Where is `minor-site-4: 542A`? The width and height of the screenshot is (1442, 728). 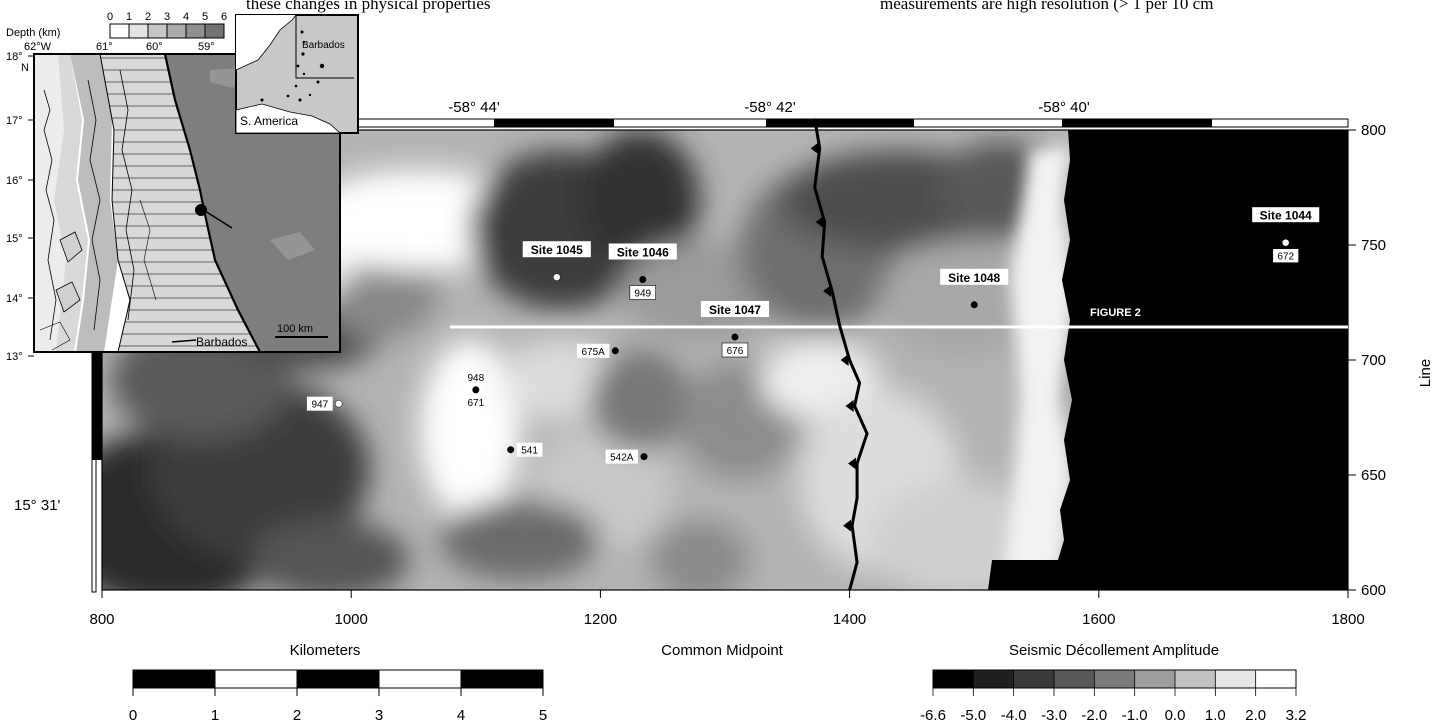 minor-site-4: 542A is located at coordinates (626, 456).